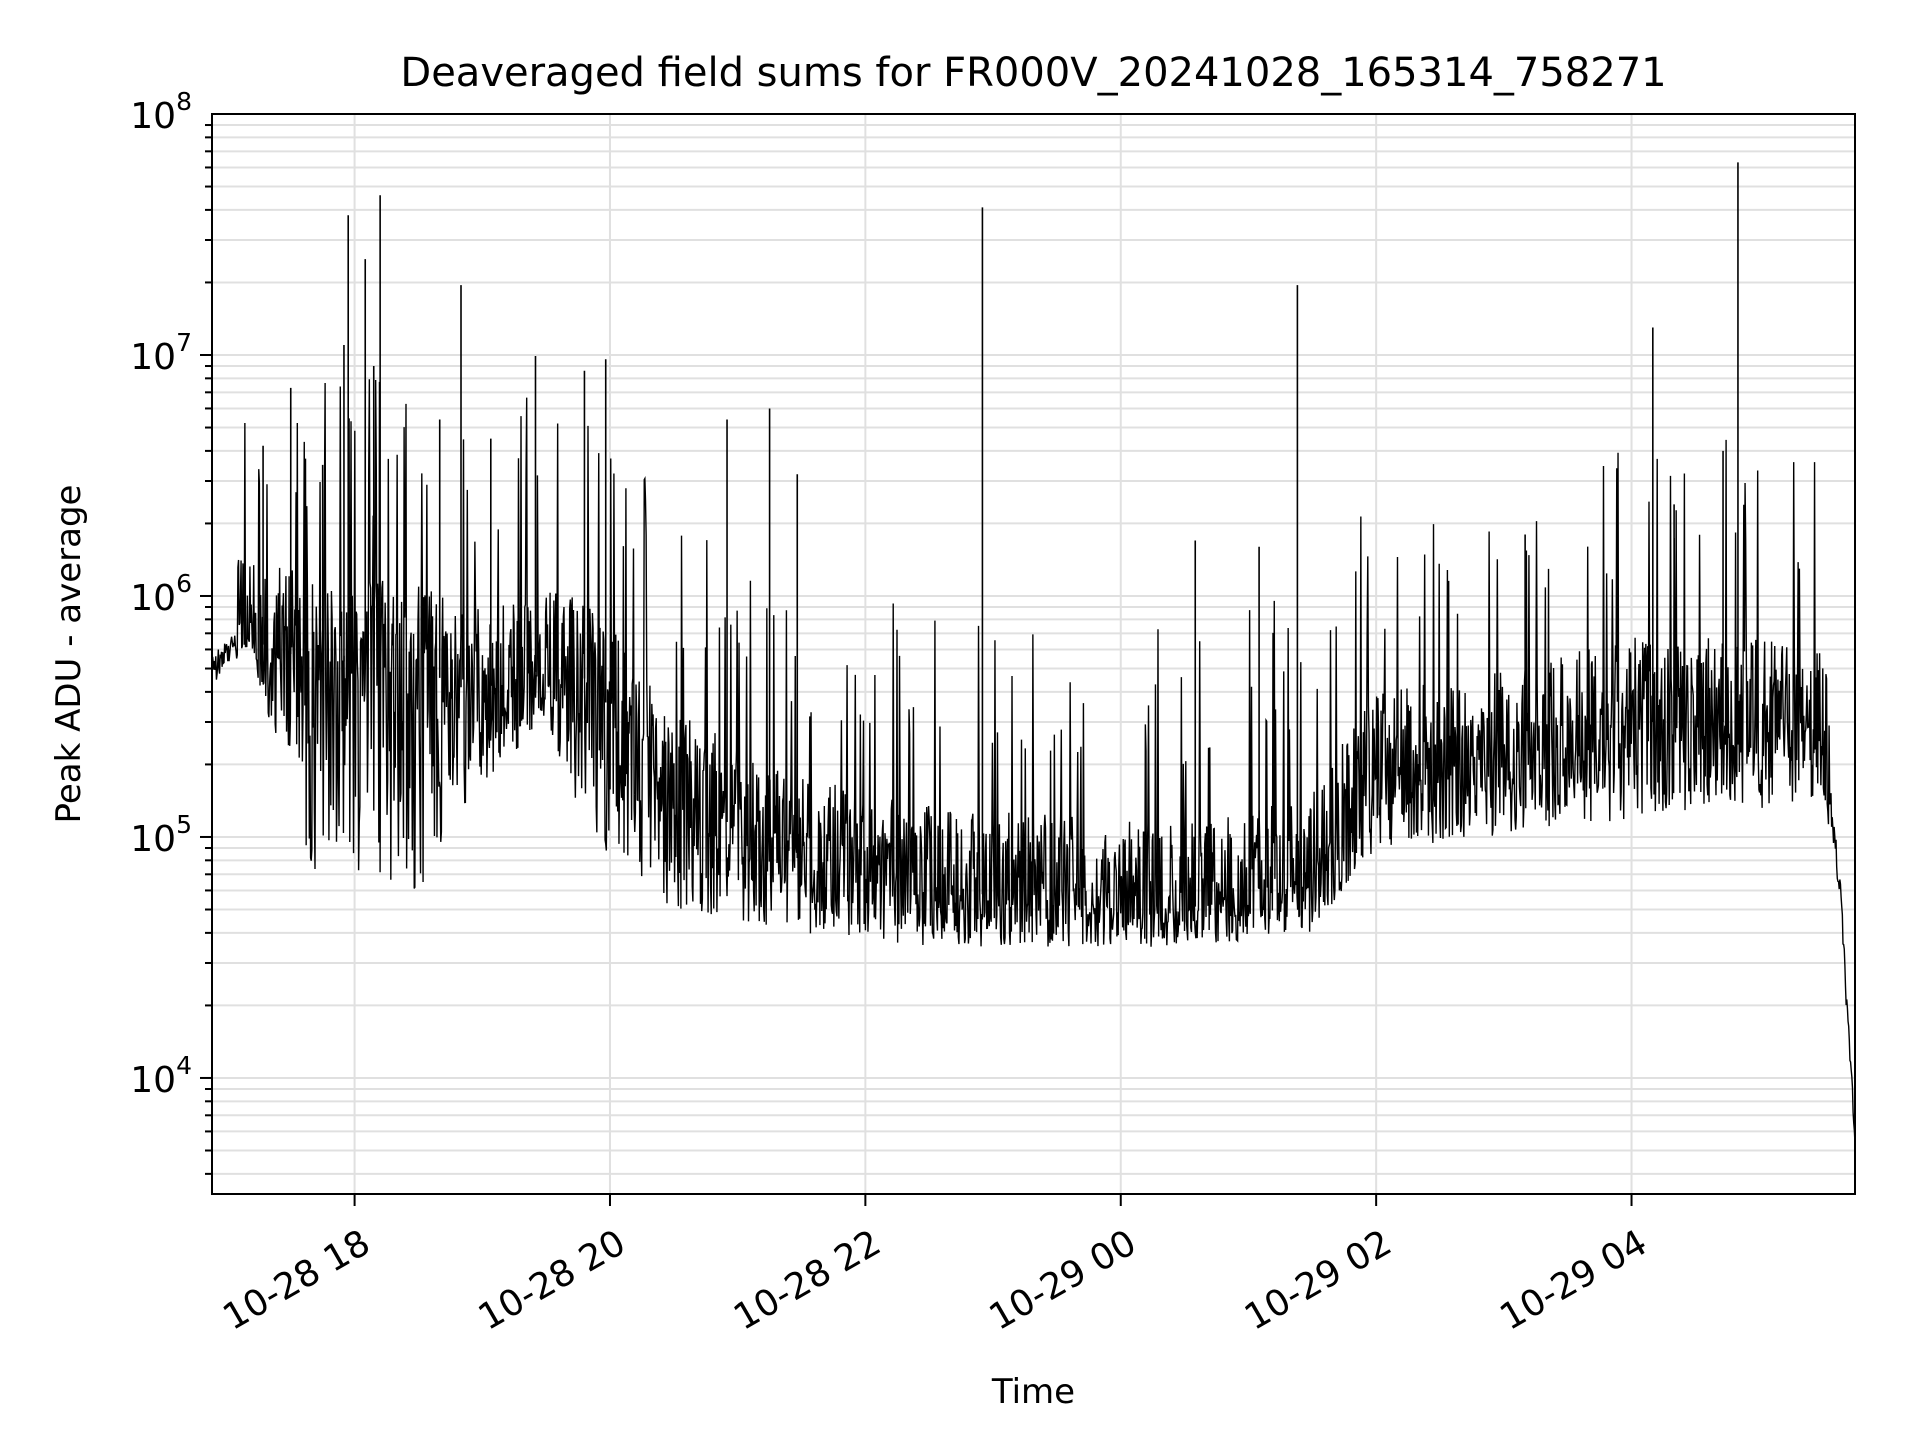 This screenshot has width=1920, height=1440. I want to click on y-tick-label: 10⁸, so click(161, 112).